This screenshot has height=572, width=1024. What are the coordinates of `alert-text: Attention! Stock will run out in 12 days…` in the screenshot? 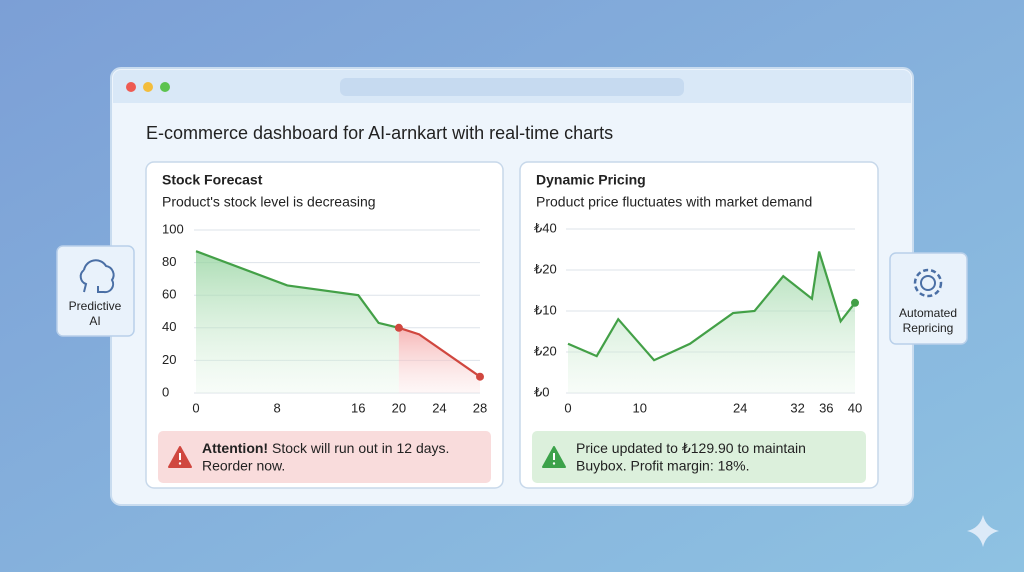 It's located at (325, 448).